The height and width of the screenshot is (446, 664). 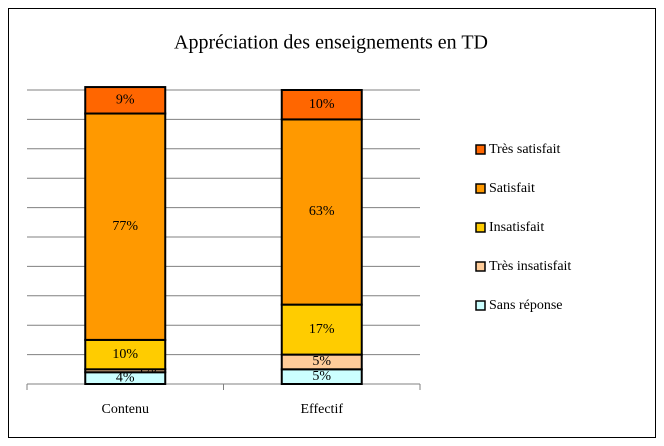 I want to click on data-label: 63%, so click(x=322, y=211).